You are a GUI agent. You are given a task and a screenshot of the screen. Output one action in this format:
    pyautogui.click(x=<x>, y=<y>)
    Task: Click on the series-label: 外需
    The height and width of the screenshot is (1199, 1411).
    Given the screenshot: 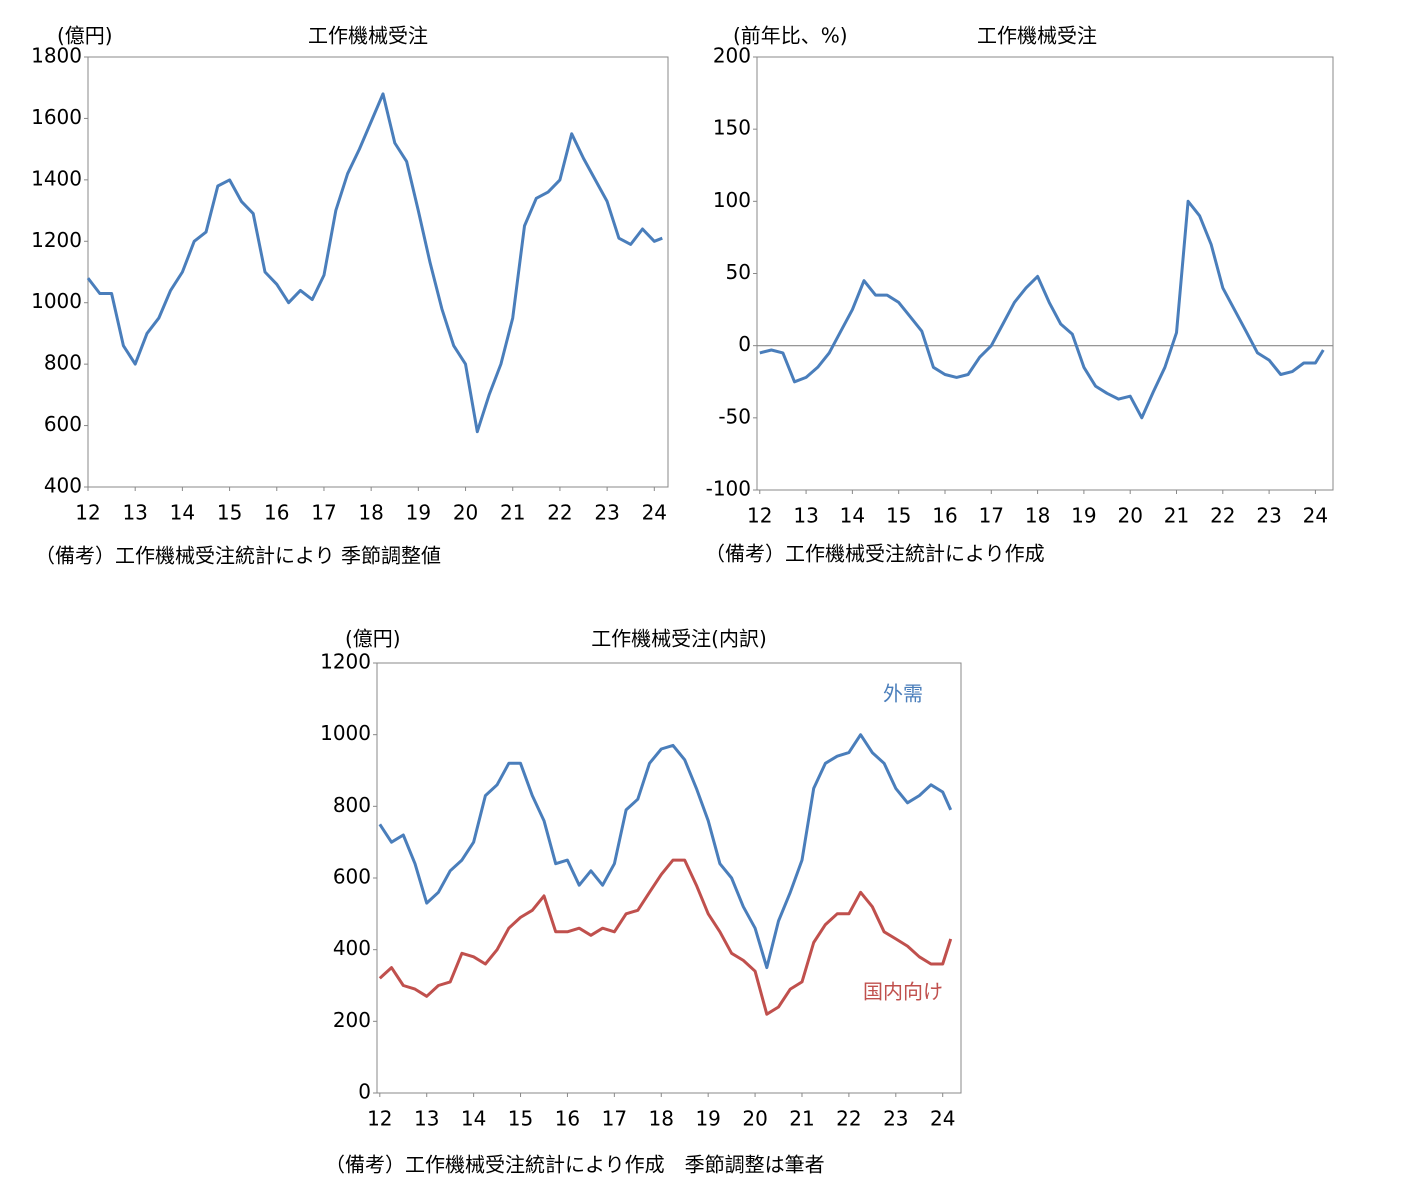 What is the action you would take?
    pyautogui.click(x=903, y=694)
    